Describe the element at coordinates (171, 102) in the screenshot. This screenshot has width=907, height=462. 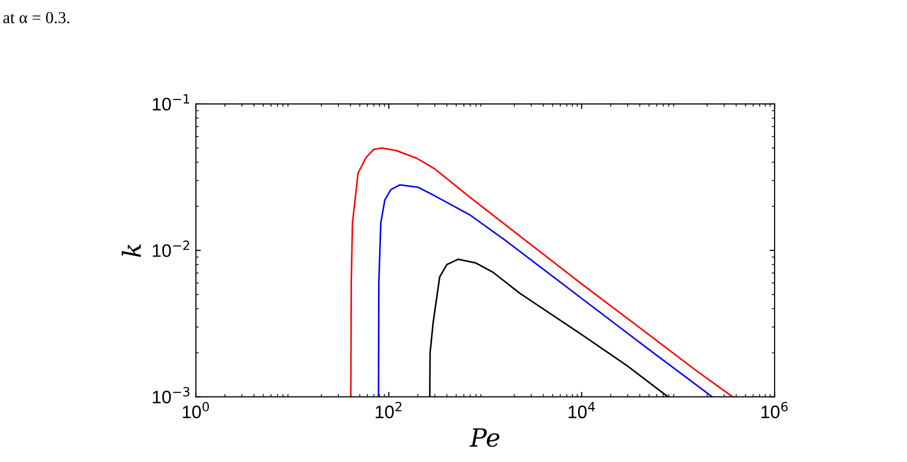
I see `y-tick-label: 10$^{−1}$` at that location.